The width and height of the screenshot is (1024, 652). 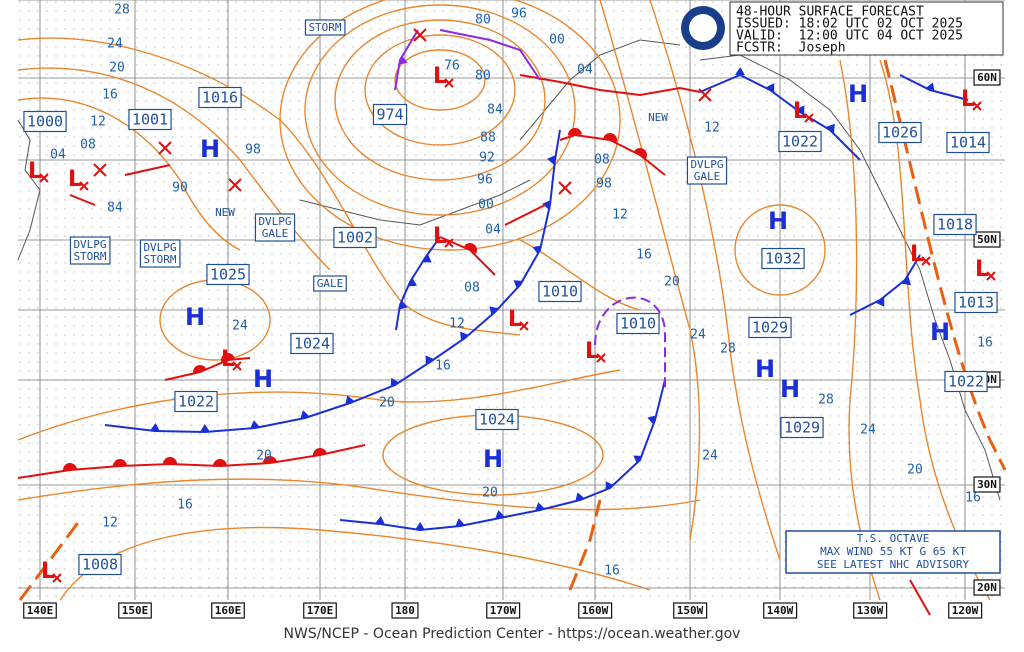 I want to click on pressure-label: 1001, so click(x=150, y=120).